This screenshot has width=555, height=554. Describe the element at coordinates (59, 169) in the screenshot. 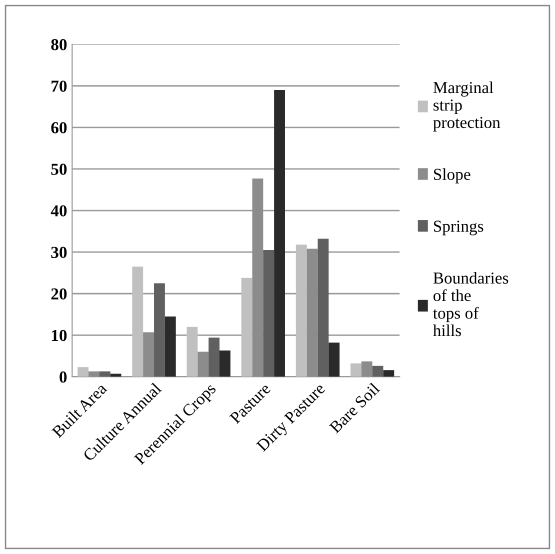

I see `y-tick-label: 50` at that location.